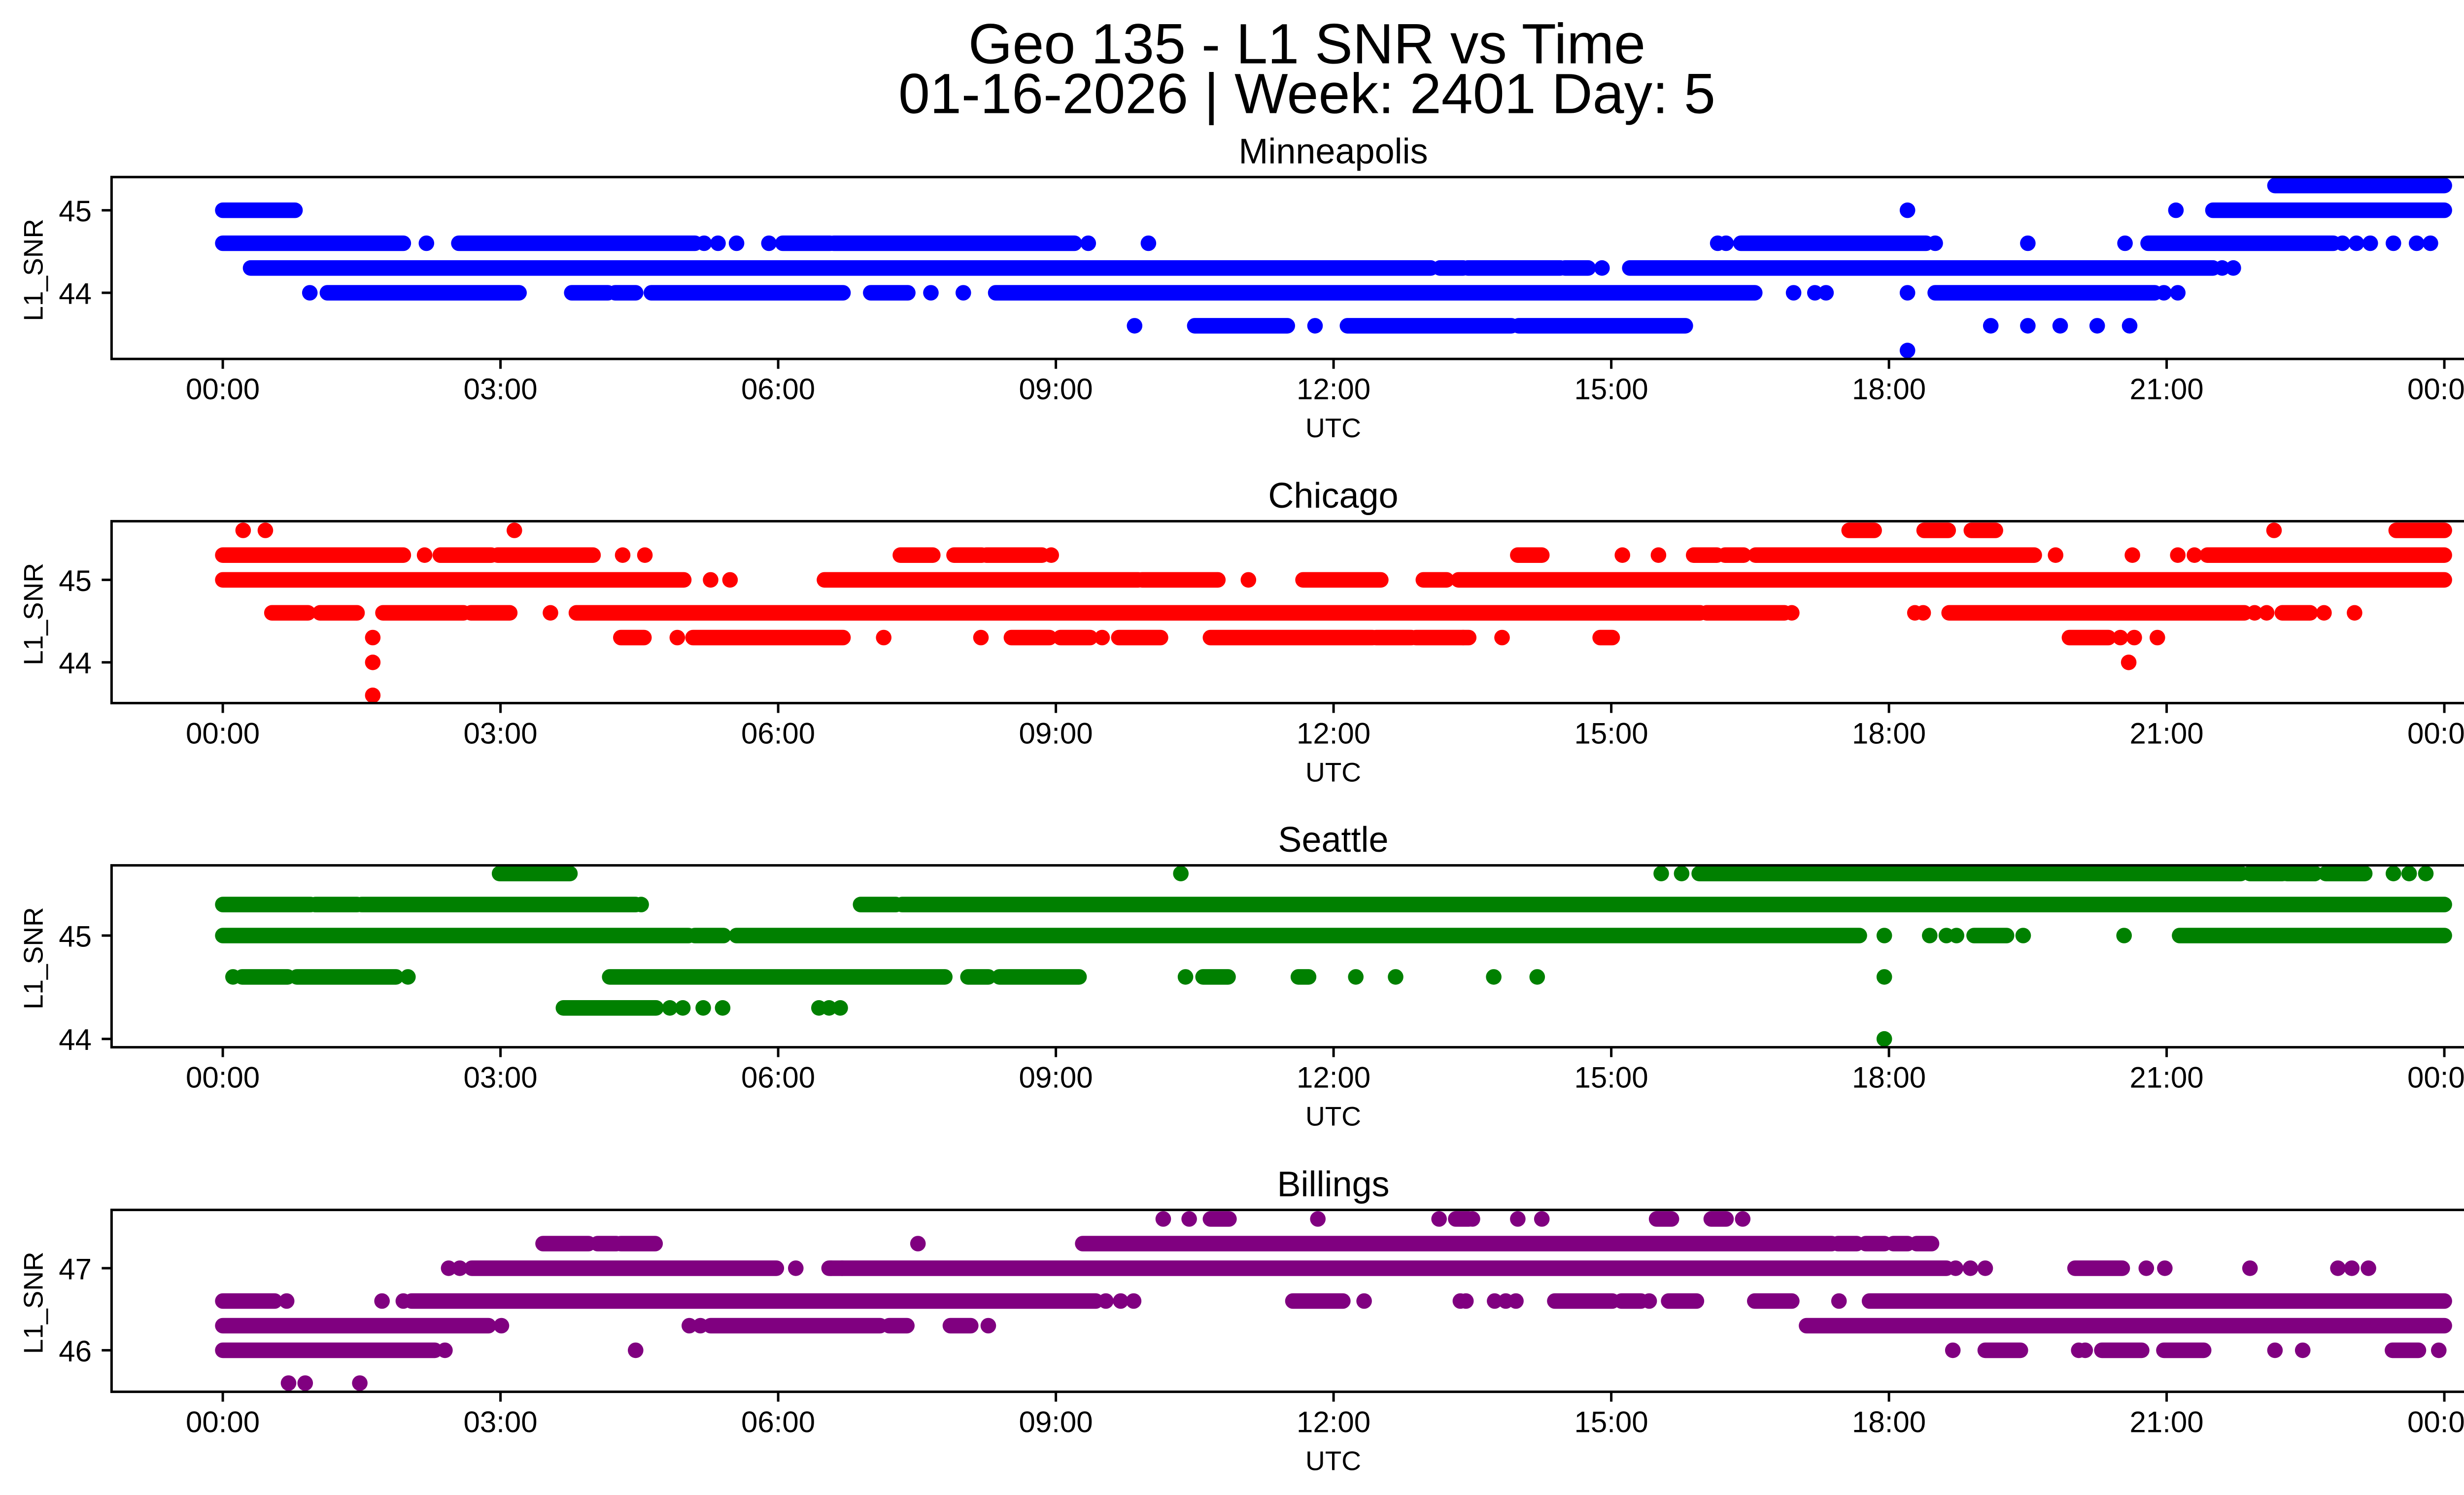  Describe the element at coordinates (1333, 840) in the screenshot. I see `svg-text: Seattle` at that location.